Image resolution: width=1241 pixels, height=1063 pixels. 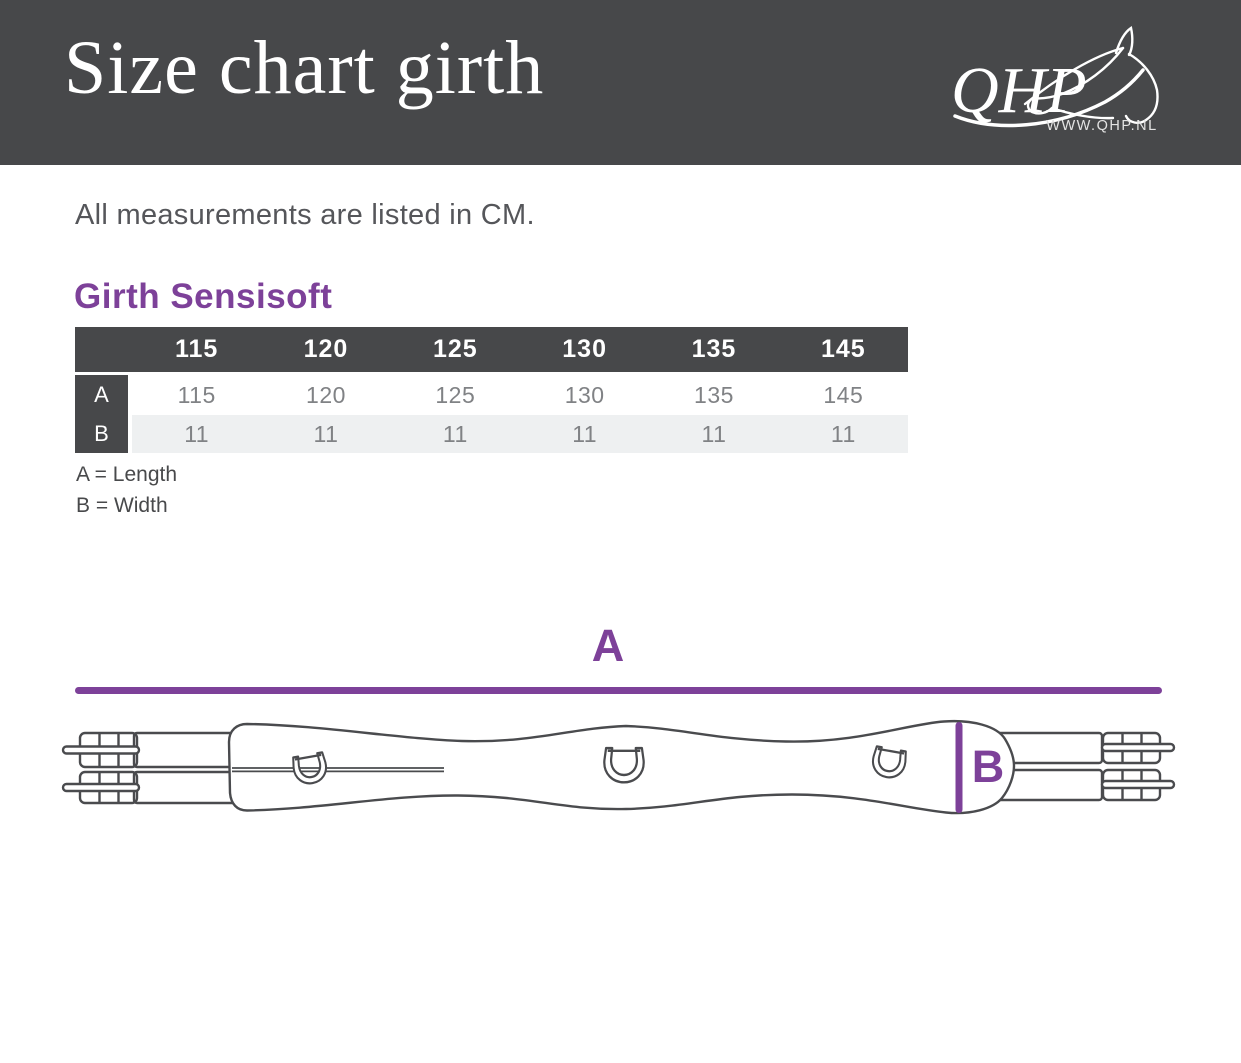 What do you see at coordinates (491, 373) in the screenshot?
I see `table-divider` at bounding box center [491, 373].